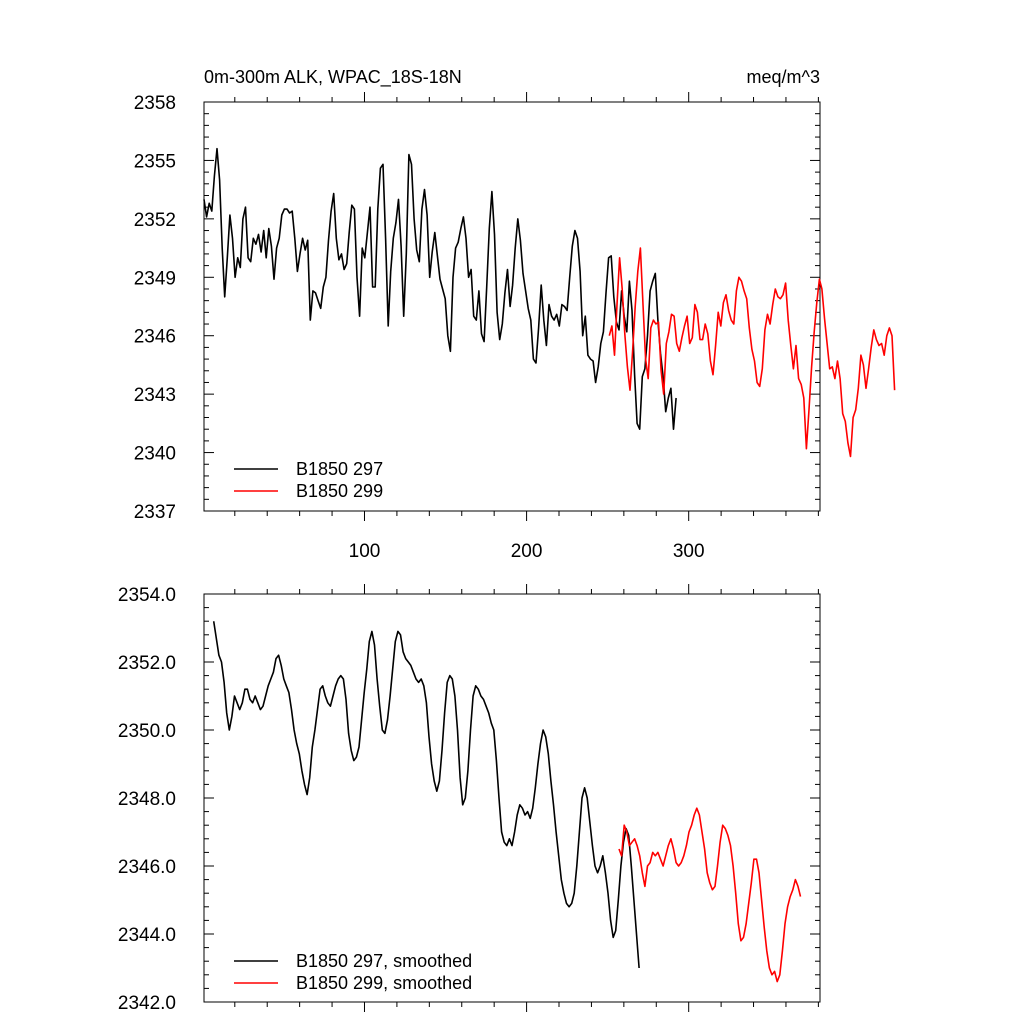  What do you see at coordinates (155, 337) in the screenshot?
I see `y-tick-label: 2346` at bounding box center [155, 337].